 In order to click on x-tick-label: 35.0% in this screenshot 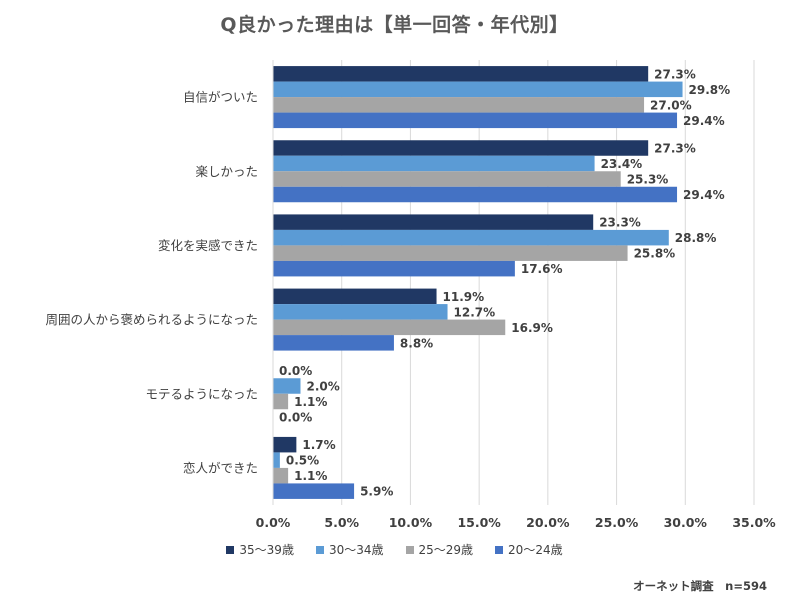, I will do `click(754, 522)`.